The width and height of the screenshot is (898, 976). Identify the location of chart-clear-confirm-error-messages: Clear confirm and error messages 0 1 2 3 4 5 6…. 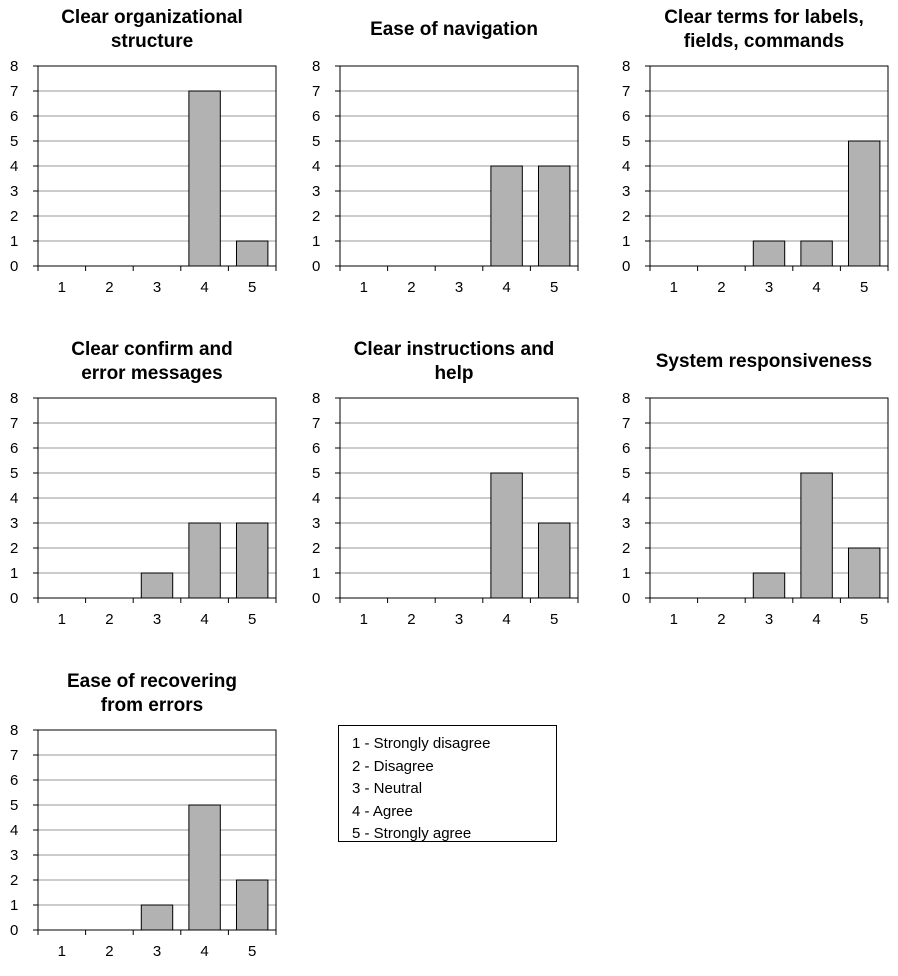
(152, 489).